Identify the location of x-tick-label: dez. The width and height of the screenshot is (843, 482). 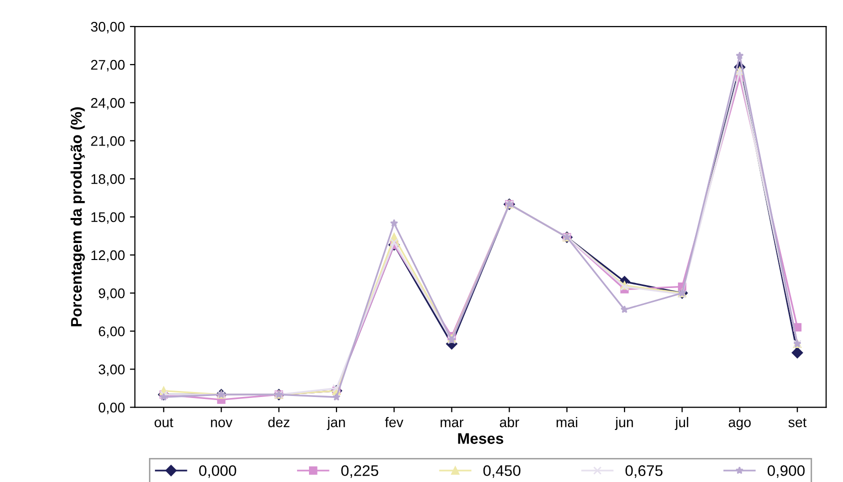
(279, 422).